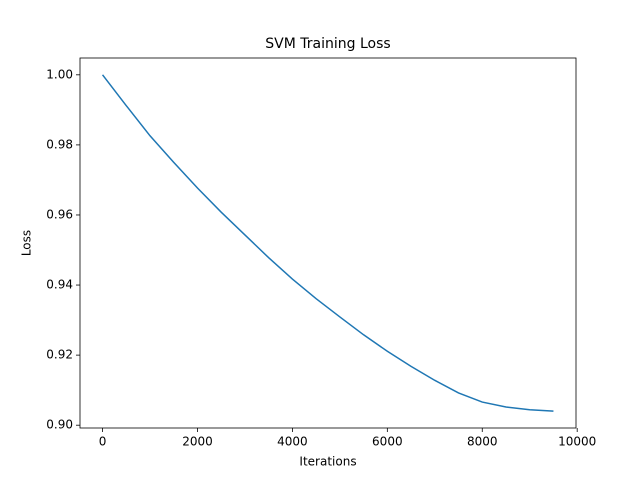  Describe the element at coordinates (327, 44) in the screenshot. I see `chart-title: SVM Training Loss` at that location.